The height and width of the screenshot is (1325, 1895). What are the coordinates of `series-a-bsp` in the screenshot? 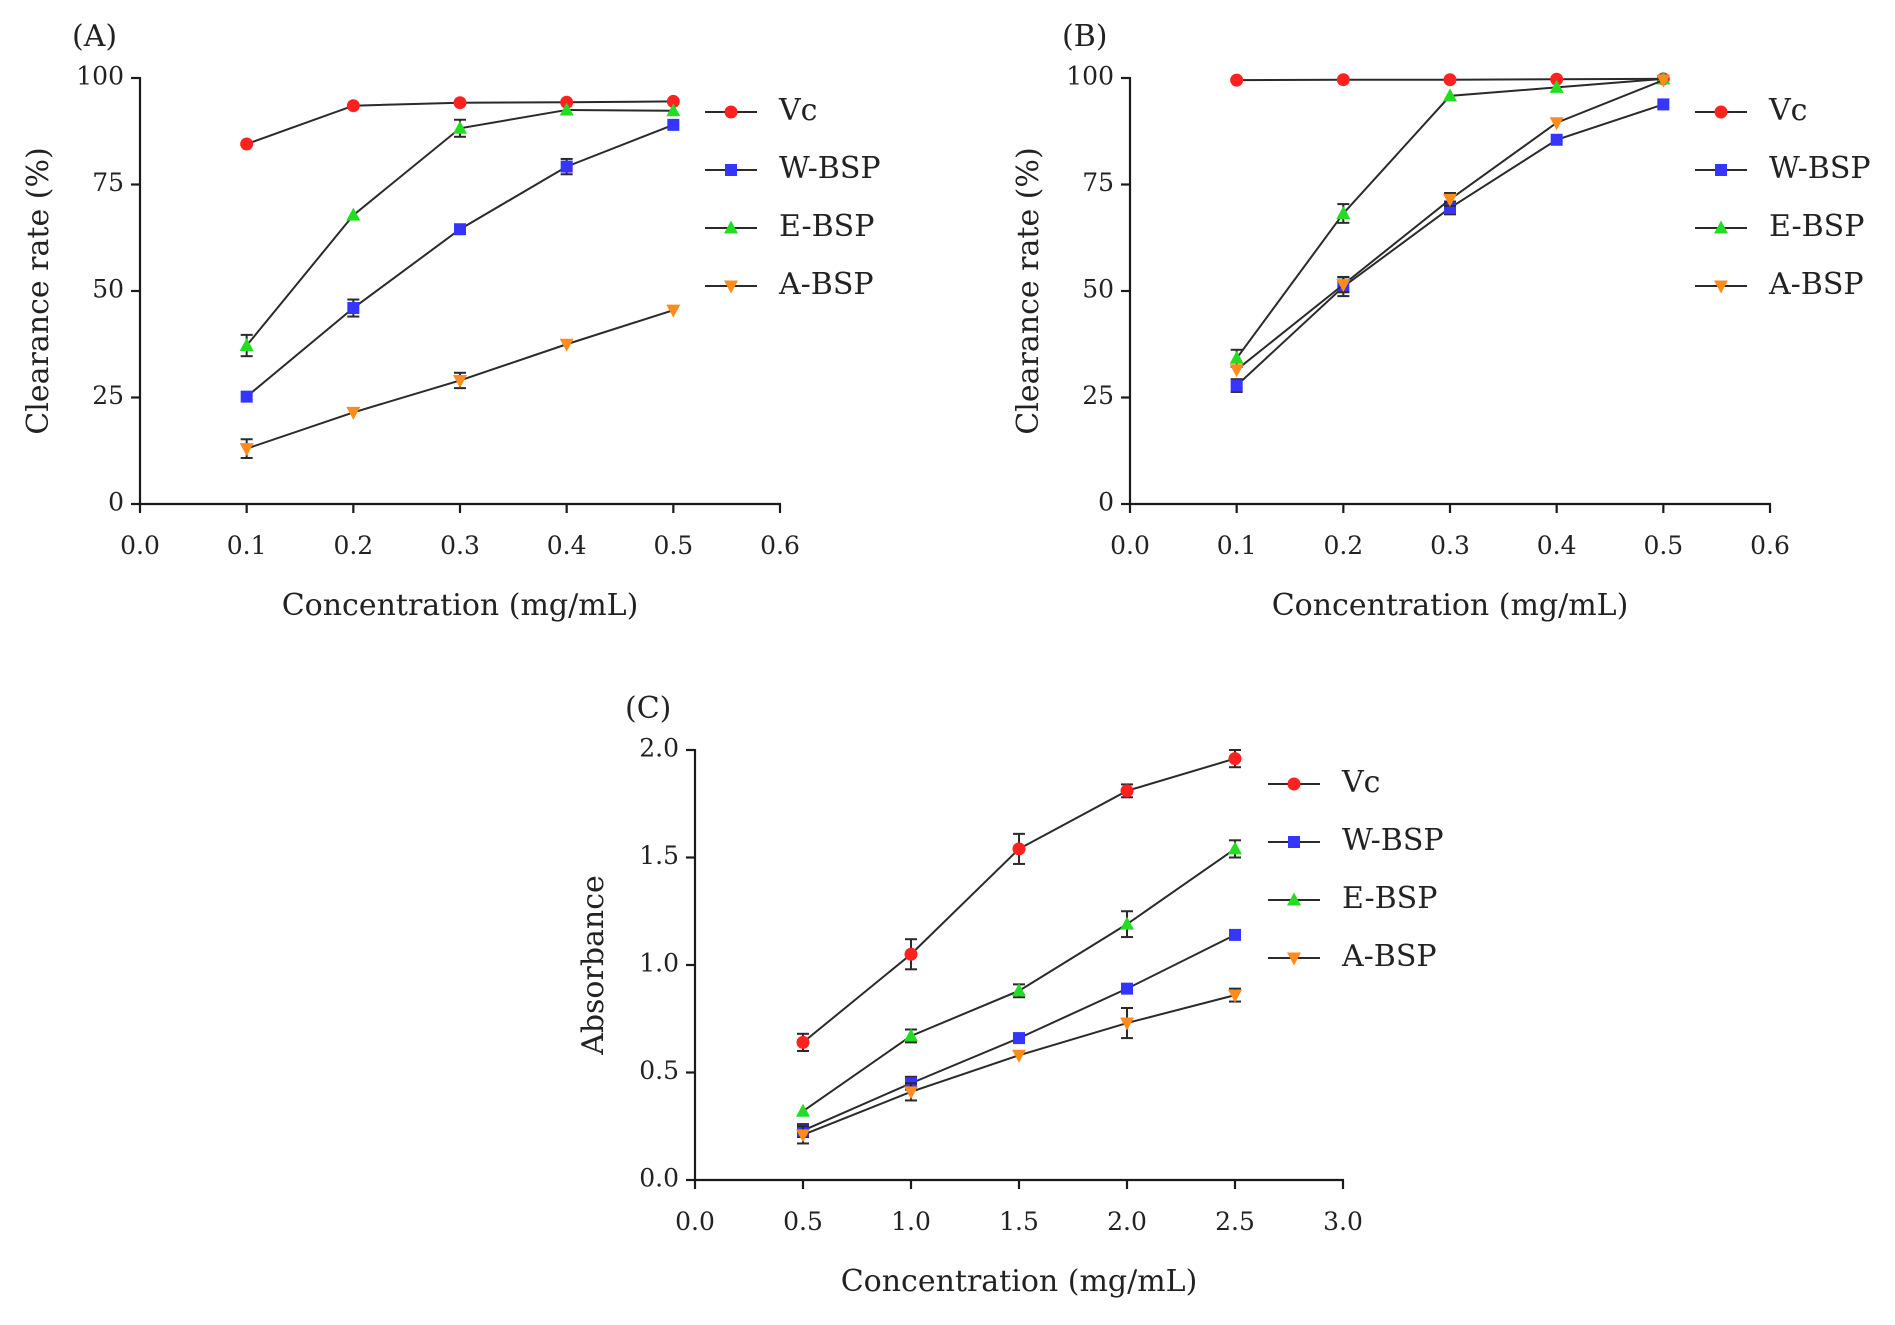 It's located at (460, 381).